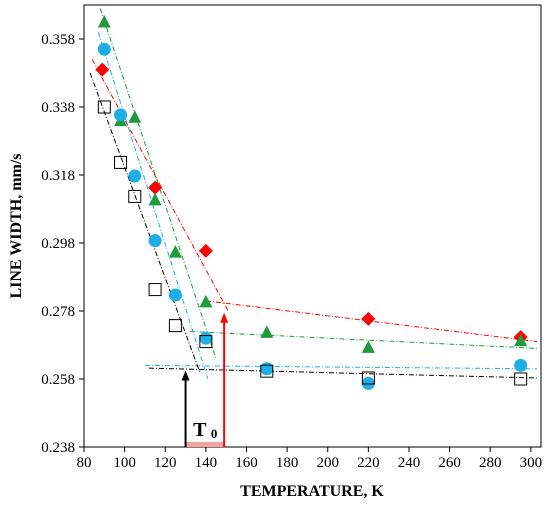  Describe the element at coordinates (312, 491) in the screenshot. I see `x-axis-title: TEMPERATURE, K` at that location.